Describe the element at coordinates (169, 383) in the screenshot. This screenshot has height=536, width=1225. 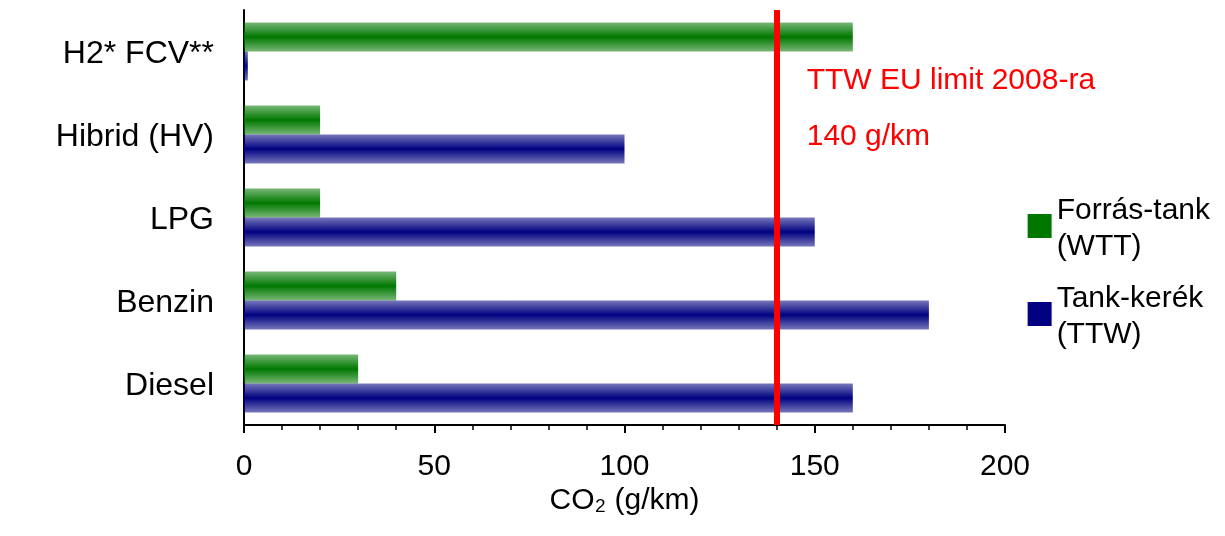
I see `y-tick-label: Diesel` at that location.